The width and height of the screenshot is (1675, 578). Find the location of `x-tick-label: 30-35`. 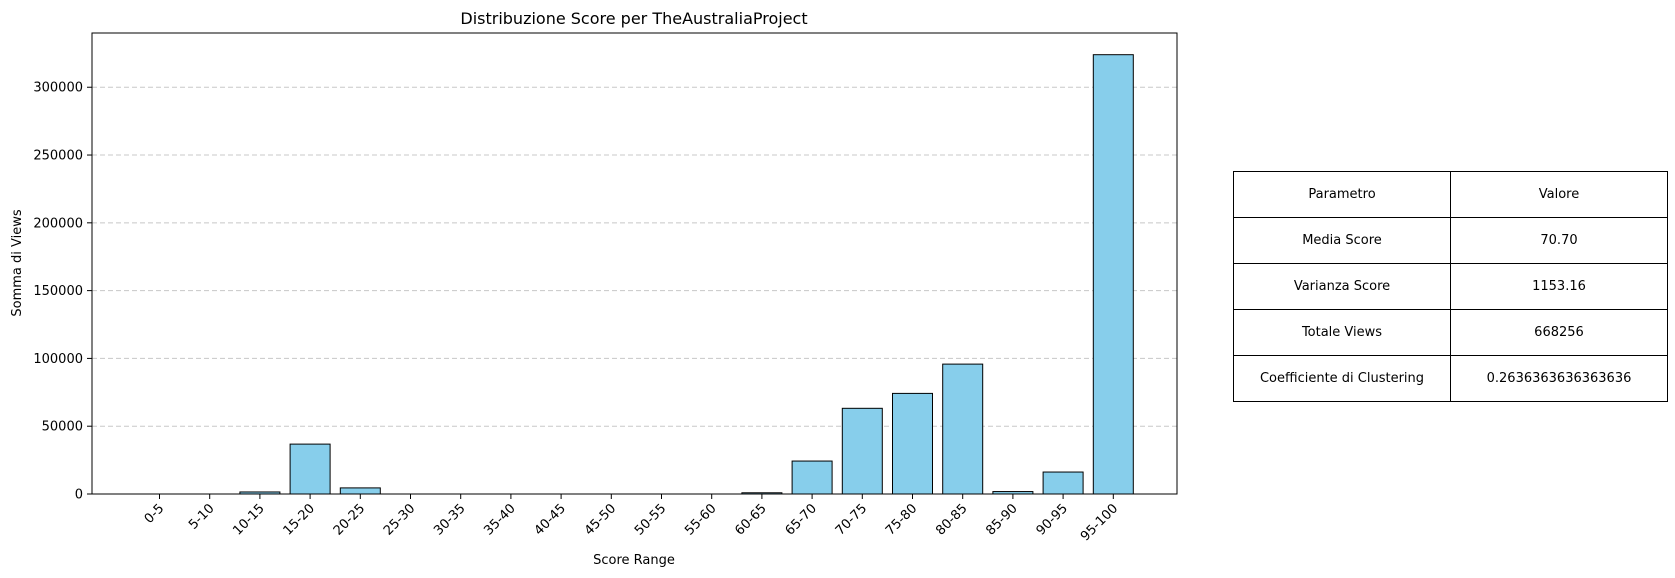

x-tick-label: 30-35 is located at coordinates (449, 519).